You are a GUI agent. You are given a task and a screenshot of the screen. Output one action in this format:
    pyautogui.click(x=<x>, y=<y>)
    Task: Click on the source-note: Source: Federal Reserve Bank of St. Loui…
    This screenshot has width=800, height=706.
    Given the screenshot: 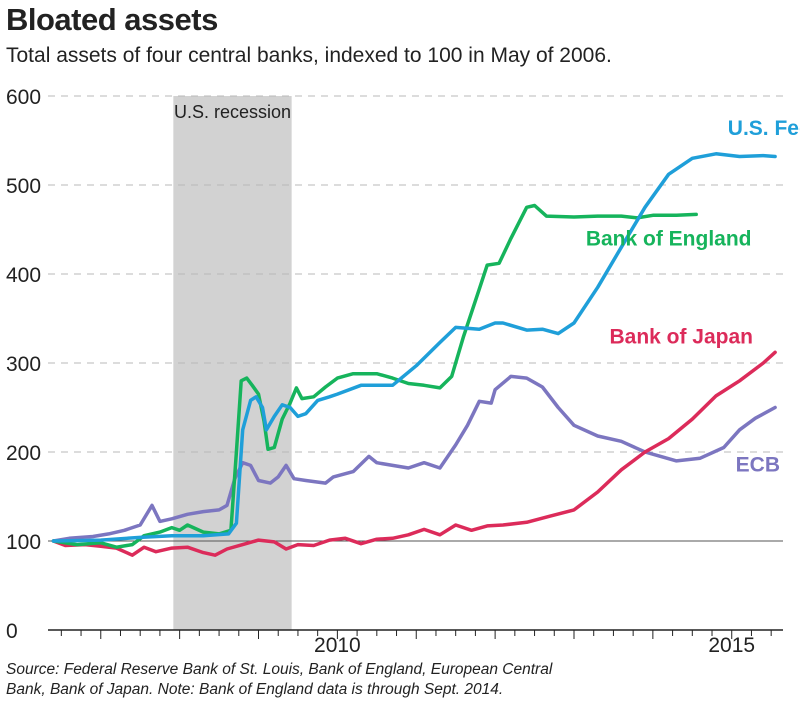 What is the action you would take?
    pyautogui.click(x=279, y=680)
    